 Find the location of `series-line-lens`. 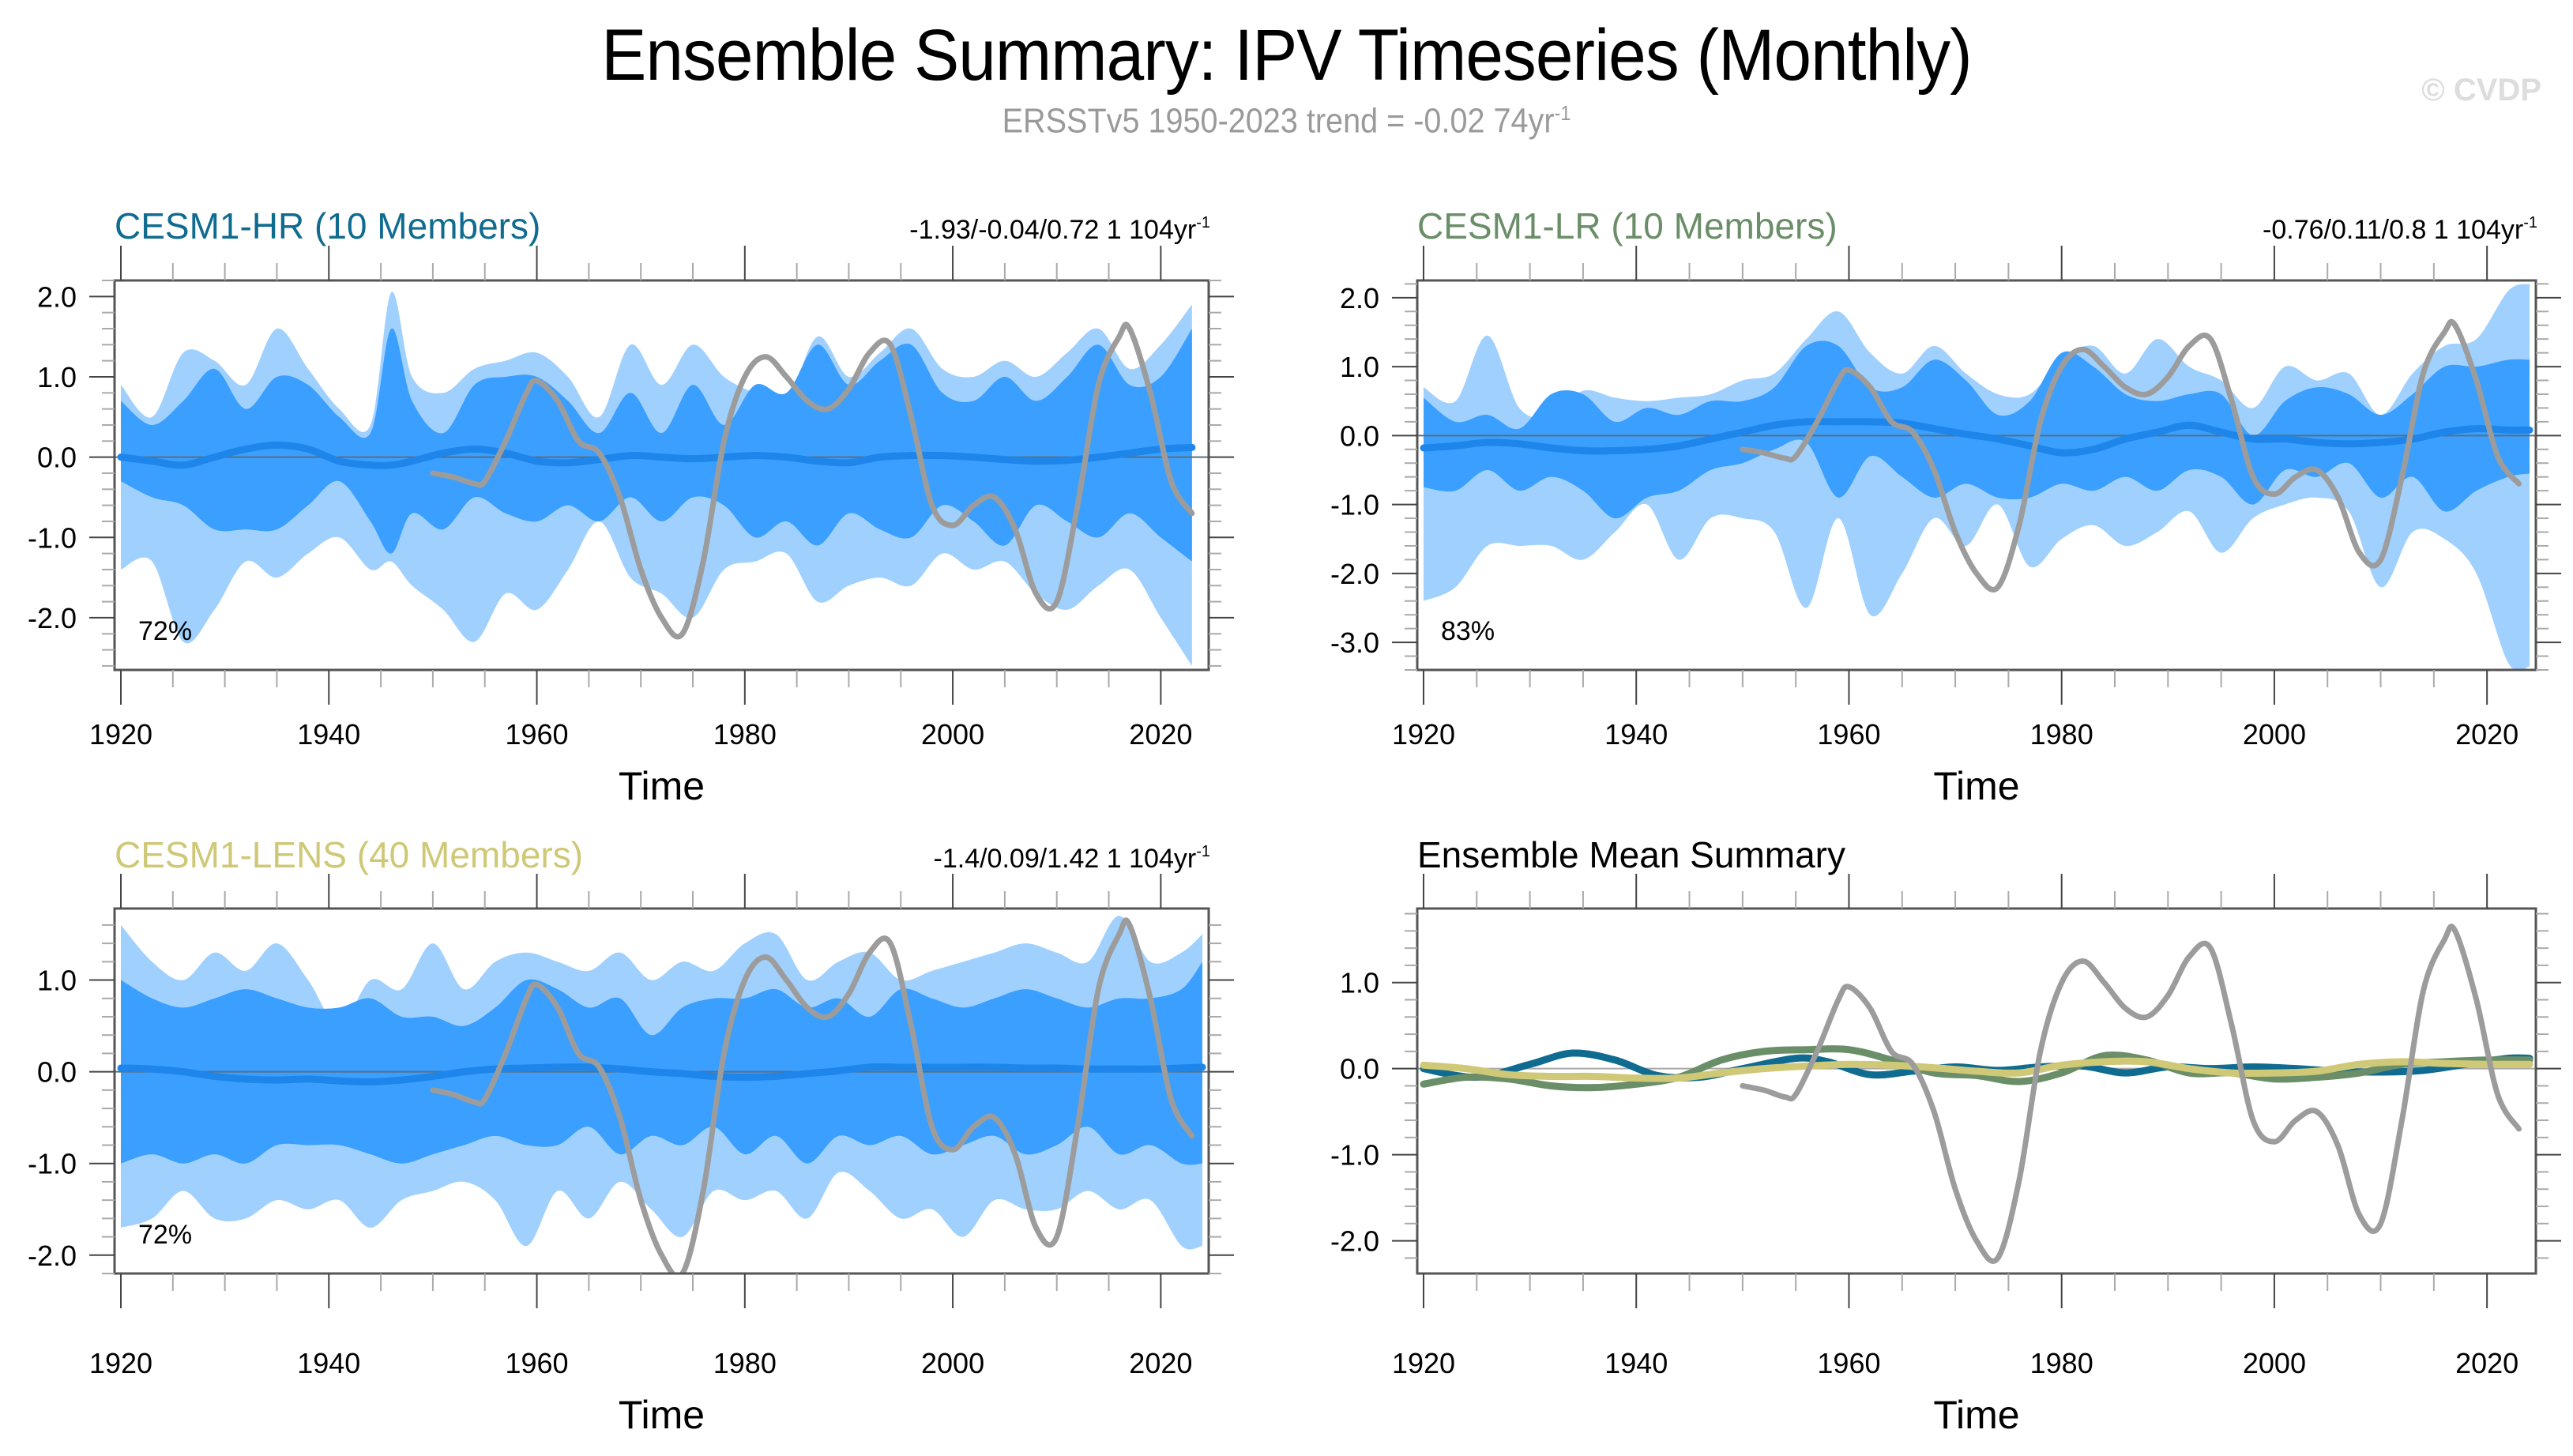

series-line-lens is located at coordinates (1977, 1069).